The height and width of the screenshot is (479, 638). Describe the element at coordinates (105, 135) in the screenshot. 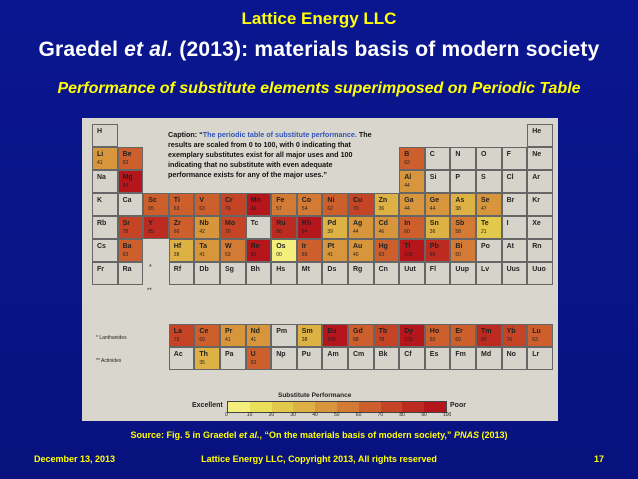

I see `element-cell-h: H` at that location.